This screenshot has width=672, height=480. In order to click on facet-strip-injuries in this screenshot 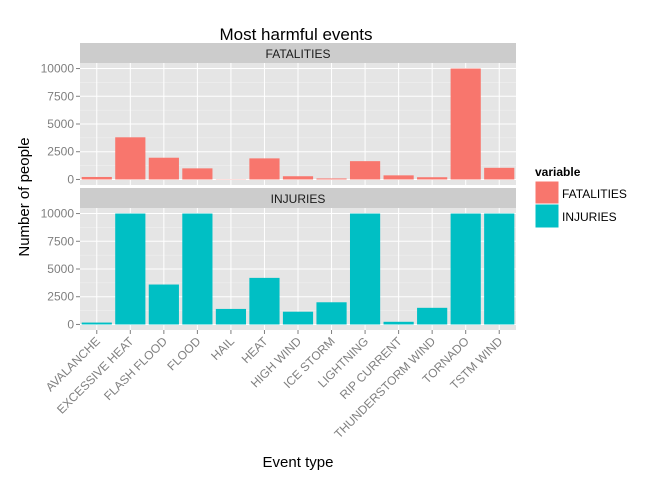, I will do `click(298, 198)`.